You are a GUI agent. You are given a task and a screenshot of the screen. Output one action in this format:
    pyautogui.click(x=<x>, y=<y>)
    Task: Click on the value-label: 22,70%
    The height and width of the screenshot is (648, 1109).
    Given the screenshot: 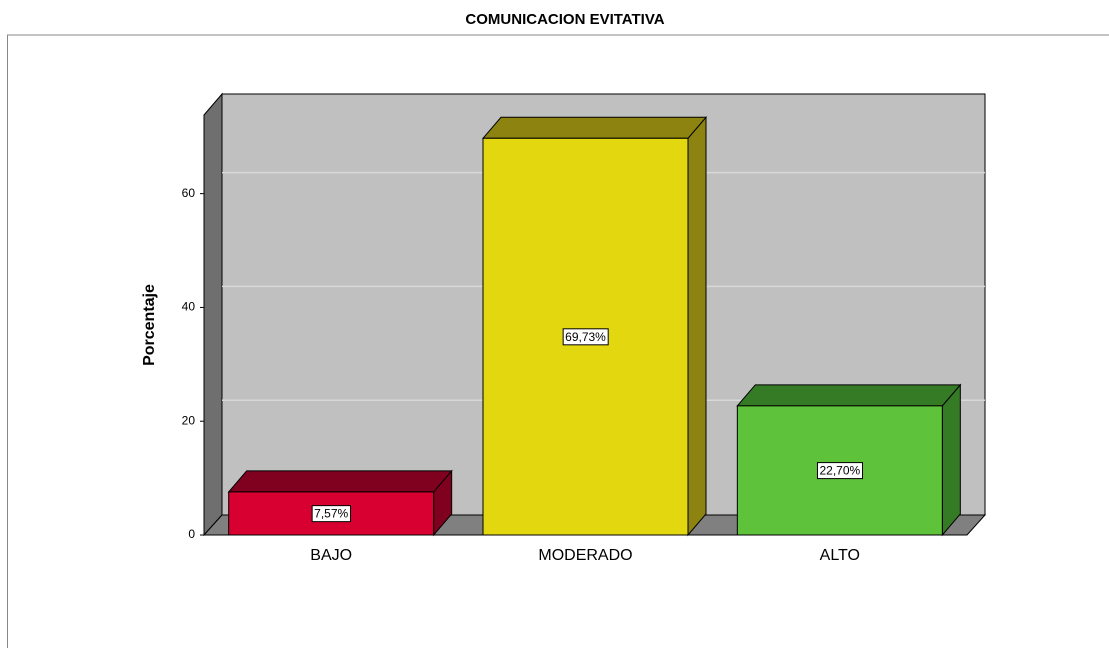 What is the action you would take?
    pyautogui.click(x=839, y=471)
    